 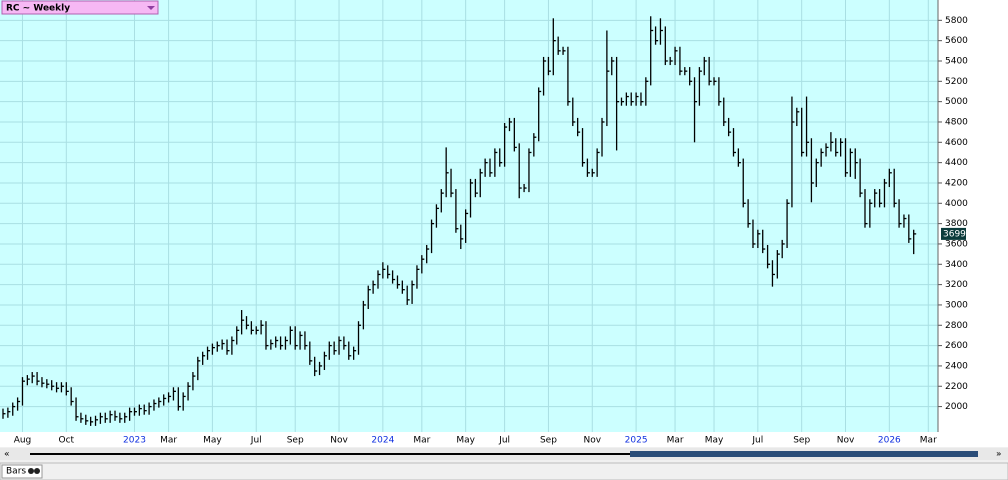 I want to click on y-tick-label: 5600, so click(x=956, y=41).